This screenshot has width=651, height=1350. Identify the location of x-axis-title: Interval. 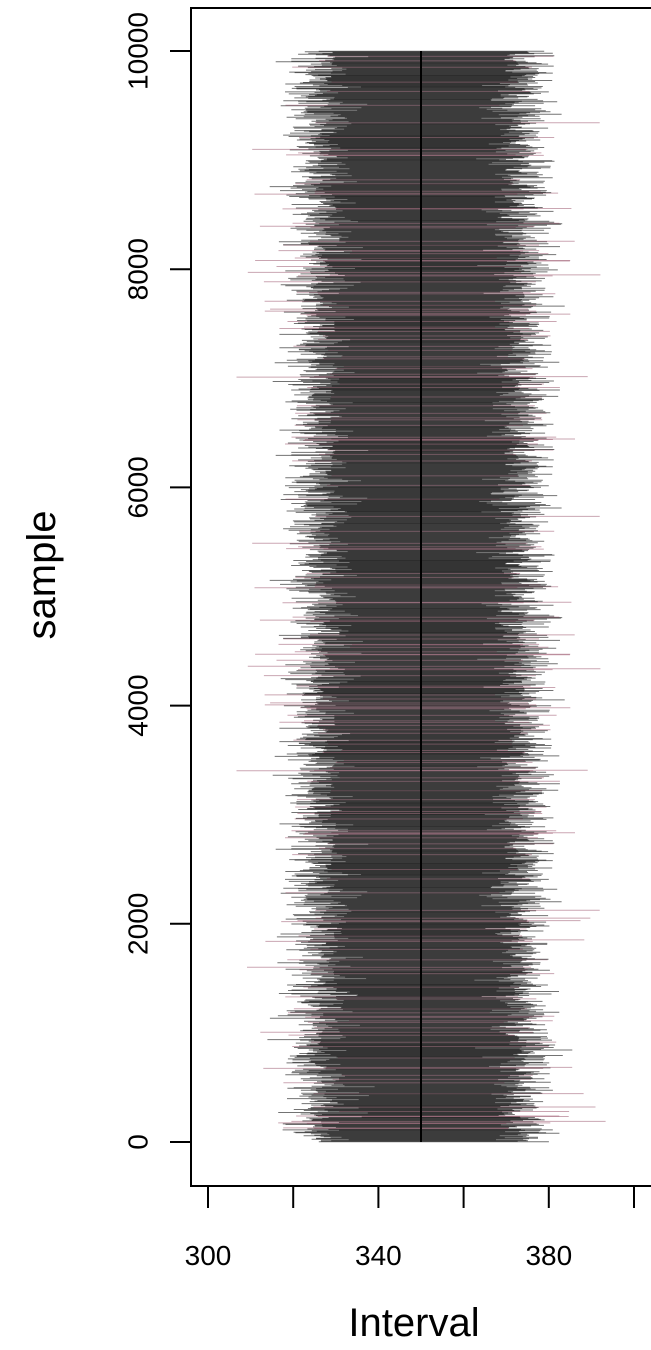
(413, 1323).